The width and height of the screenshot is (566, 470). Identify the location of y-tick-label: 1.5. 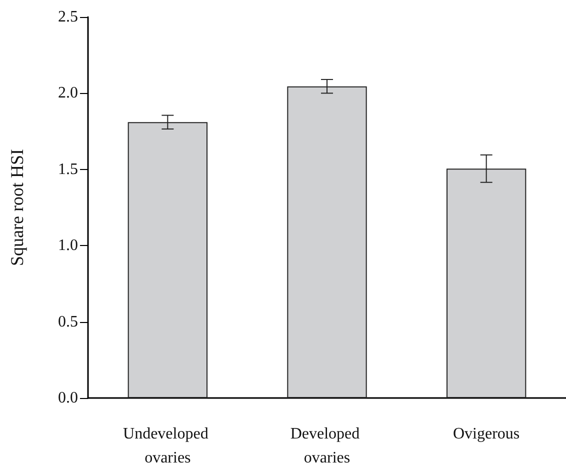
(68, 169).